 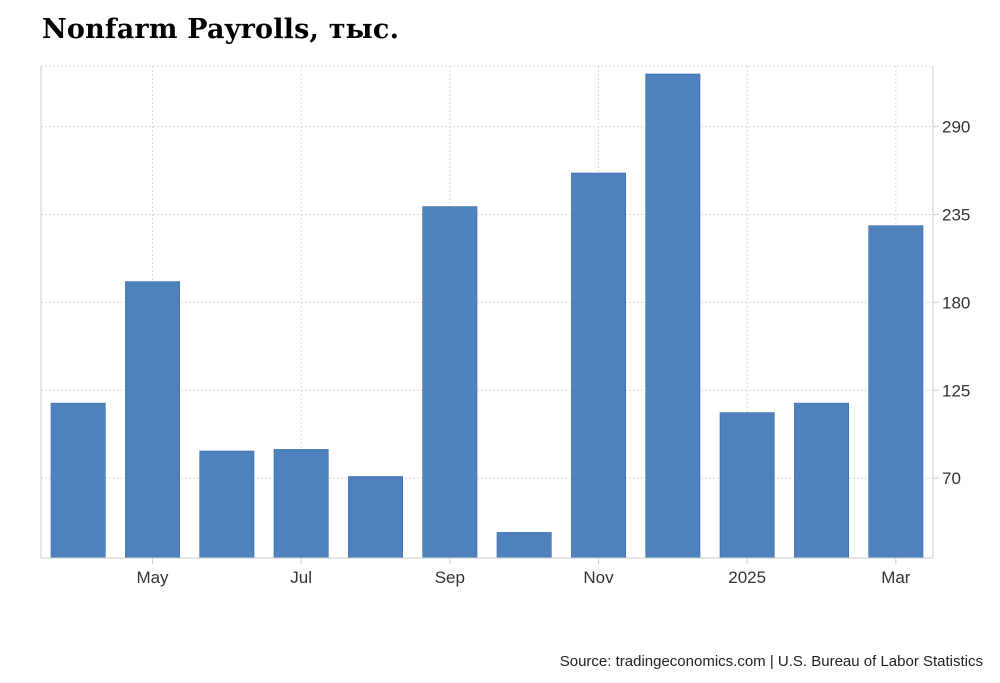 I want to click on y-tick-labels: 70 125 180 235 290, so click(x=956, y=303).